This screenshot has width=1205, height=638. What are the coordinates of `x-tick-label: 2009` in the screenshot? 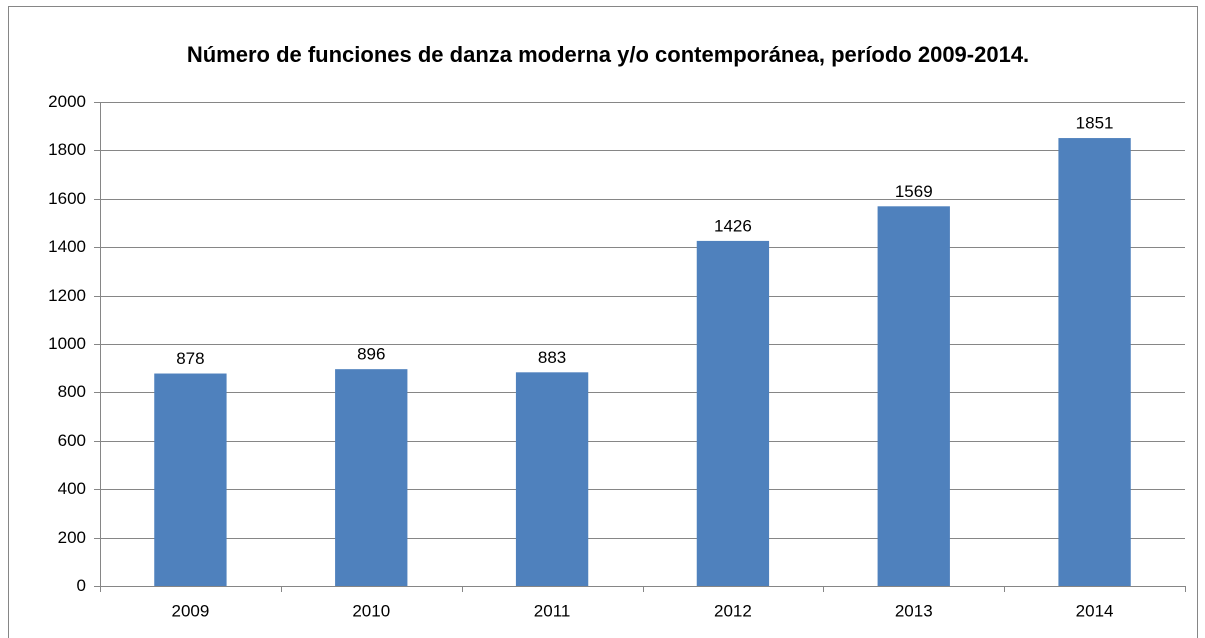 It's located at (191, 610).